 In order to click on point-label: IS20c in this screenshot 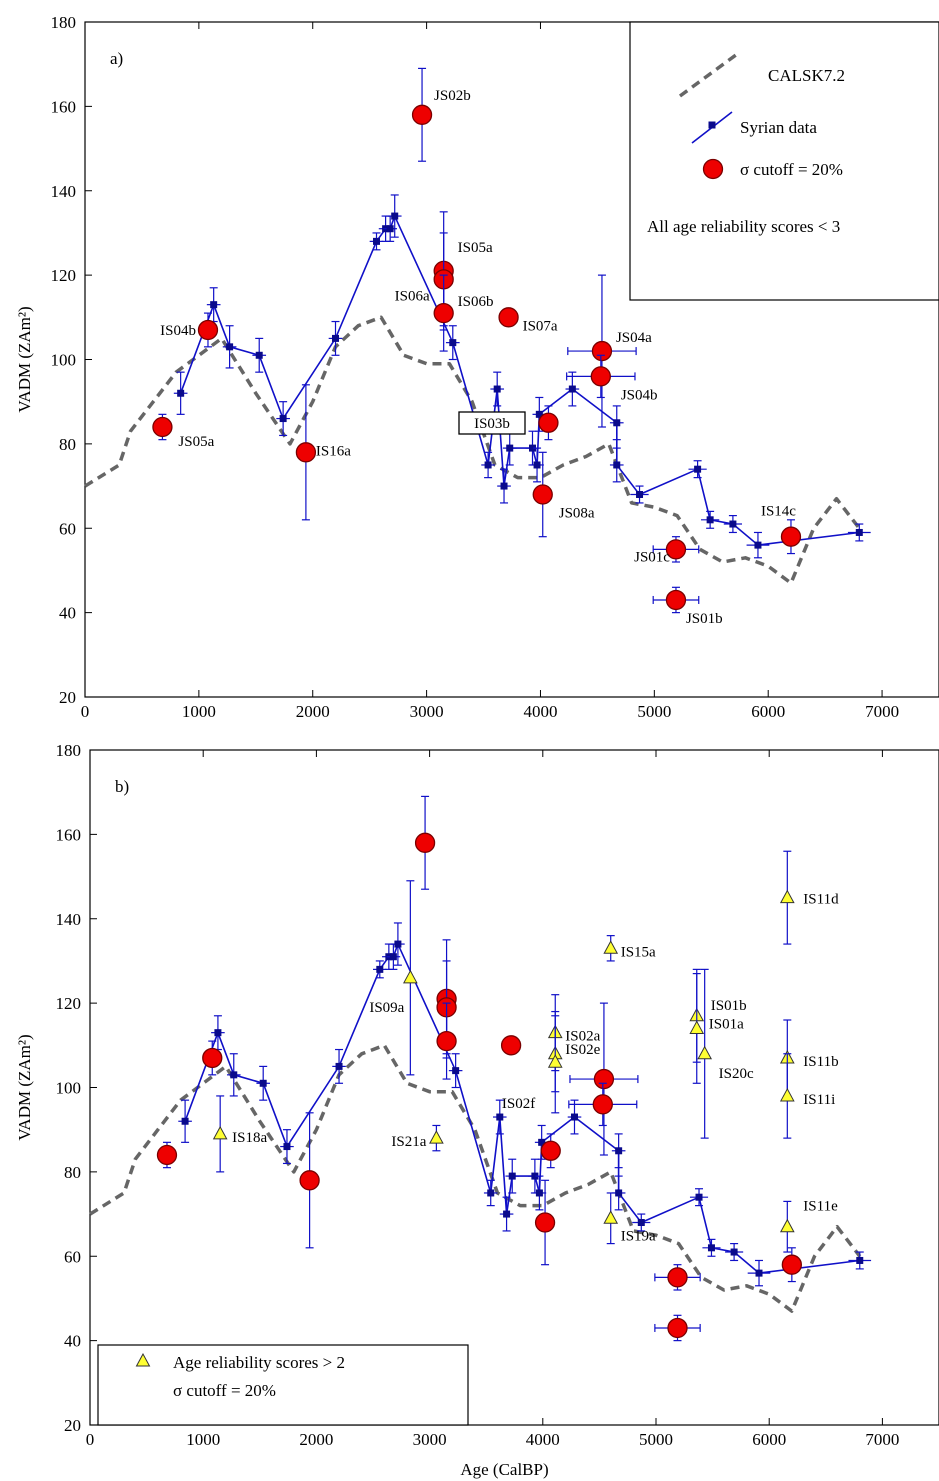, I will do `click(736, 1074)`.